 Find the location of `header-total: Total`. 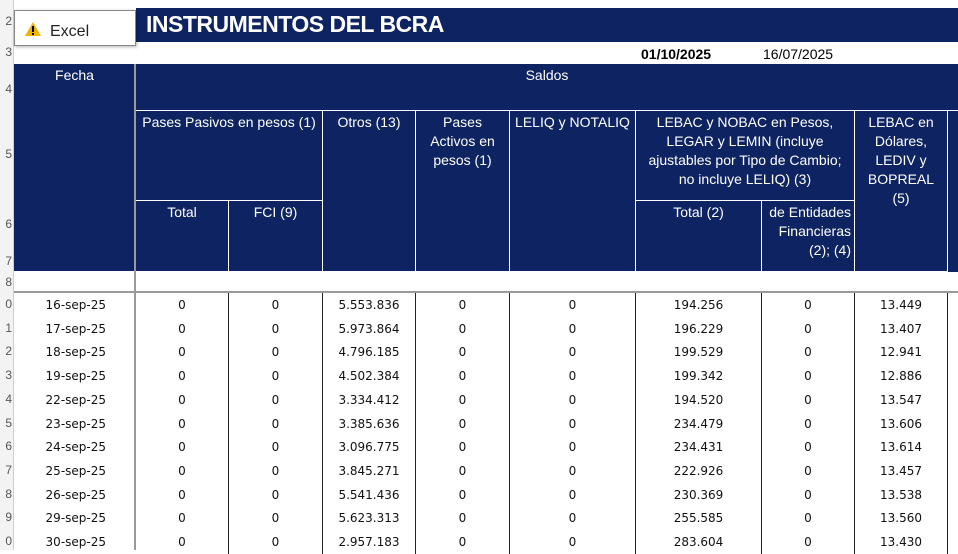

header-total: Total is located at coordinates (182, 236).